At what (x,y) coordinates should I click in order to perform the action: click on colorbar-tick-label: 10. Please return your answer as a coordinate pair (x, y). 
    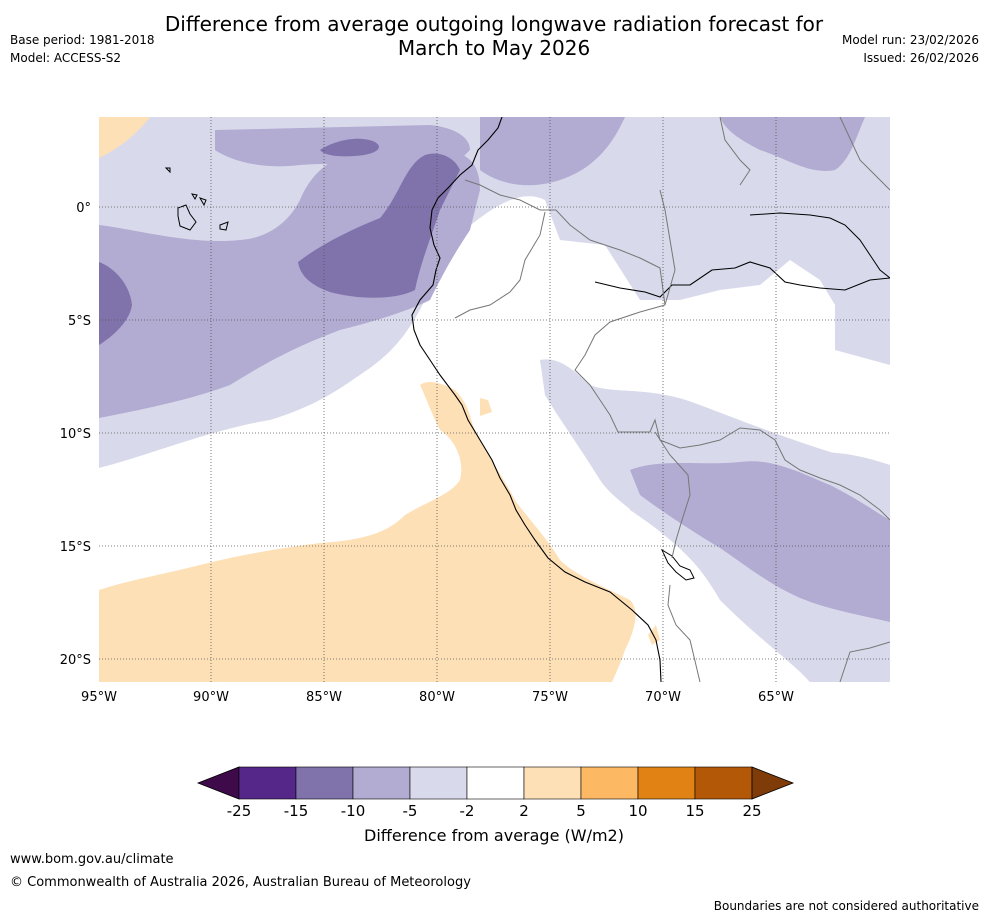
    Looking at the image, I should click on (637, 811).